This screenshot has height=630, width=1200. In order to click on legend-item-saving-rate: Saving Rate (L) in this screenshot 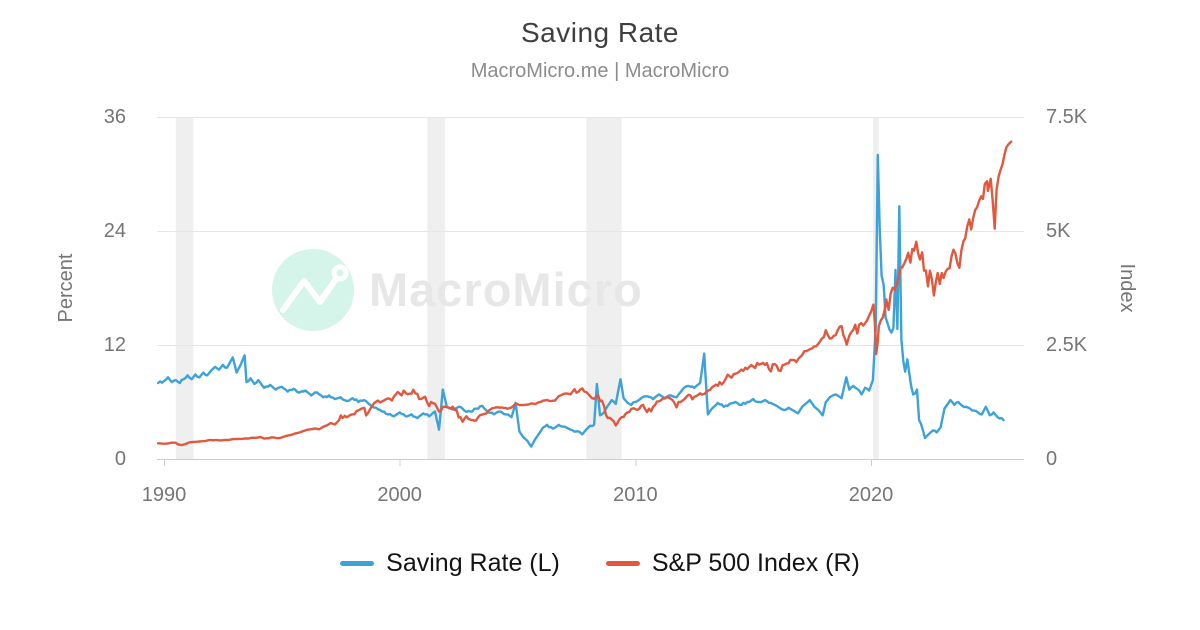, I will do `click(450, 563)`.